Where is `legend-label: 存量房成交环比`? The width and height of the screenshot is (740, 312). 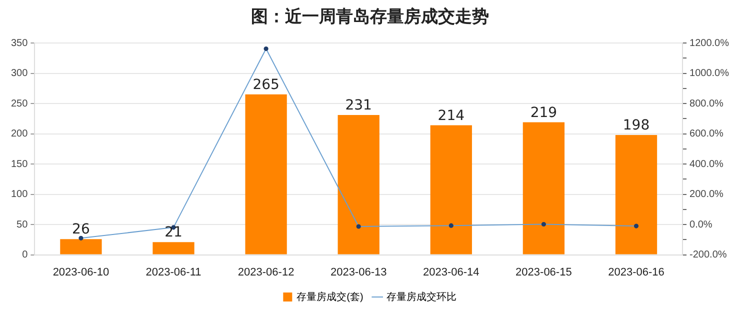 legend-label: 存量房成交环比 is located at coordinates (421, 296).